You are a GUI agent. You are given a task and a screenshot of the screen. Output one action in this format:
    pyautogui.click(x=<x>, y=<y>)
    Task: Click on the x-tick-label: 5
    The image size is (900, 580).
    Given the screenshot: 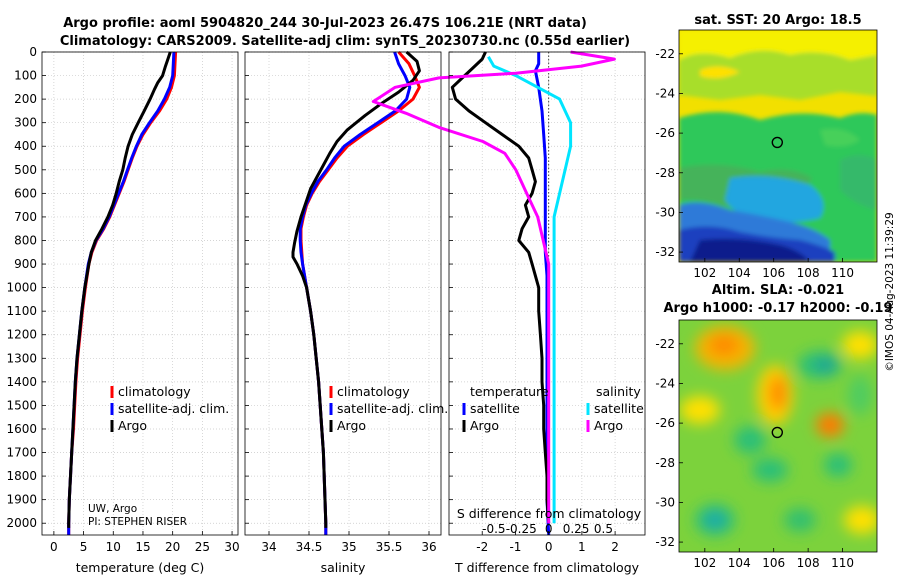 What is the action you would take?
    pyautogui.click(x=84, y=547)
    